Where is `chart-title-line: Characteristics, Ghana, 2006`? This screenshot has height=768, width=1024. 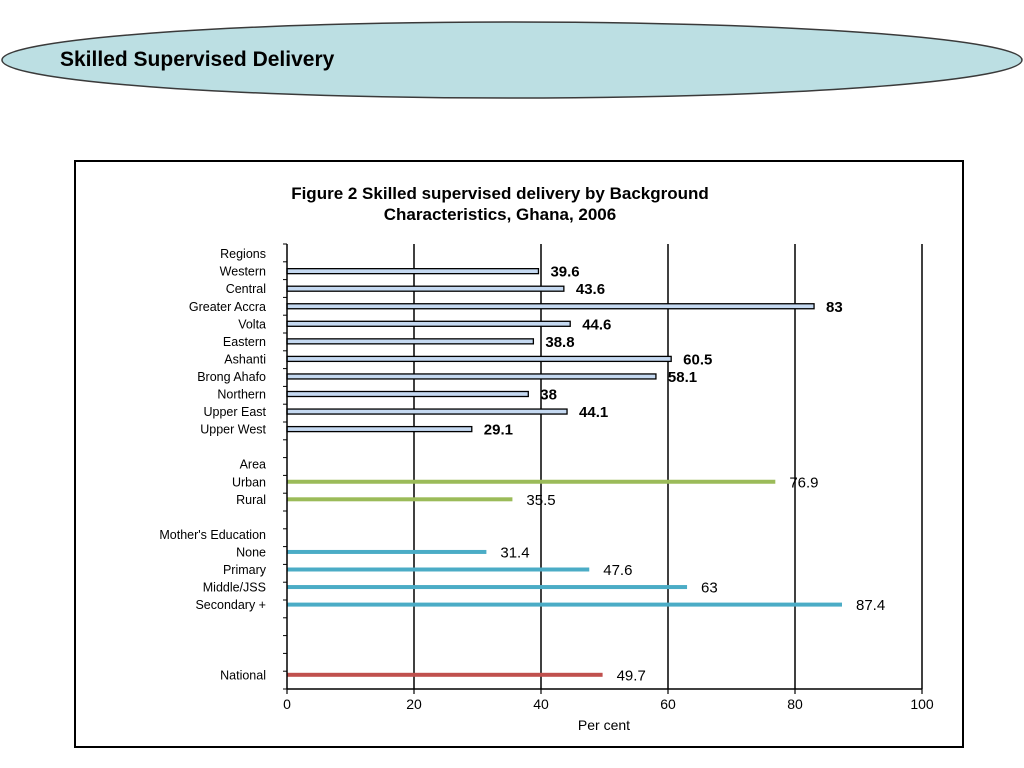
chart-title-line: Characteristics, Ghana, 2006 is located at coordinates (500, 214).